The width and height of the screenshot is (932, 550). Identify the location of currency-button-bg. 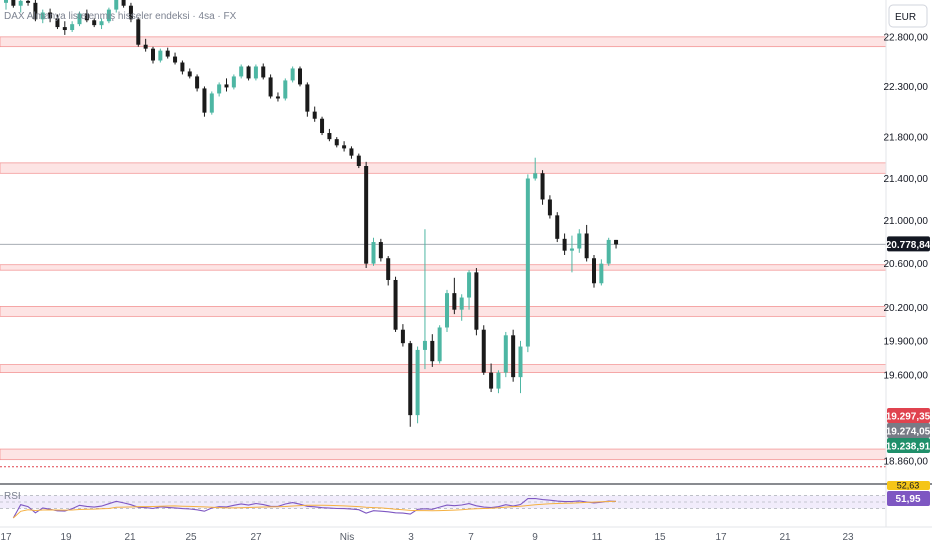
(908, 16).